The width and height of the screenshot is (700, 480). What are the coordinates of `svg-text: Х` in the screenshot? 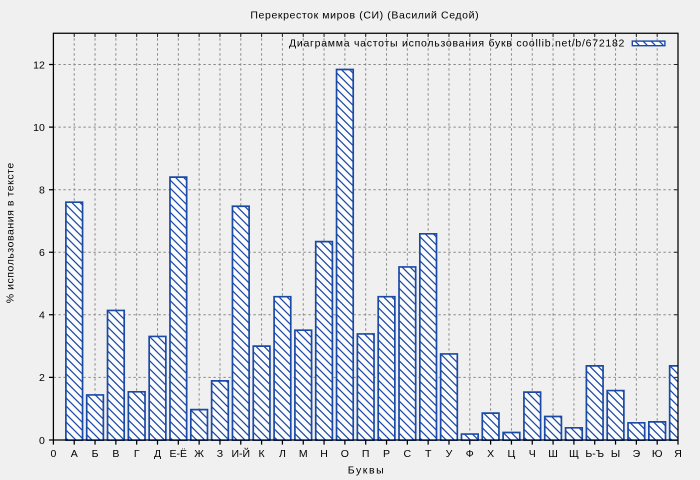 It's located at (490, 454).